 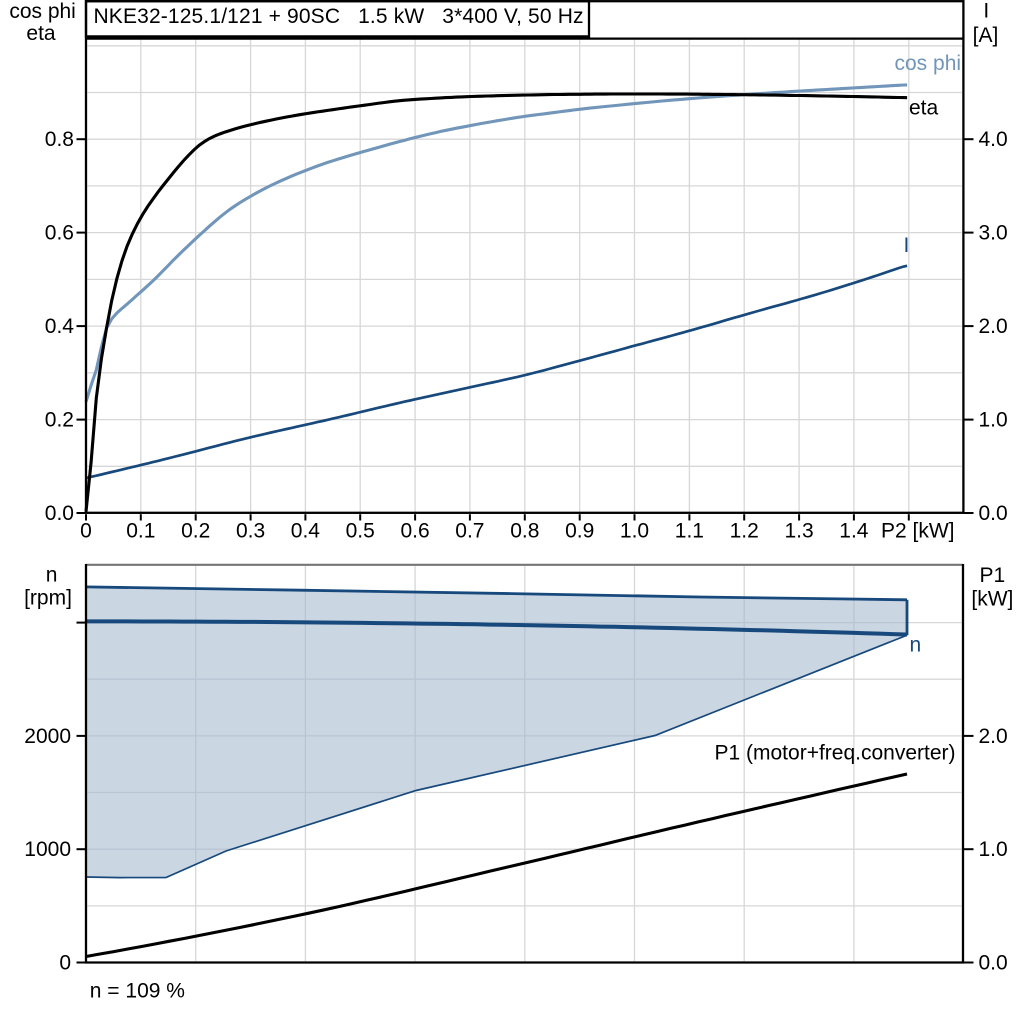 What do you see at coordinates (137, 991) in the screenshot?
I see `svg-text: n = 109 %` at bounding box center [137, 991].